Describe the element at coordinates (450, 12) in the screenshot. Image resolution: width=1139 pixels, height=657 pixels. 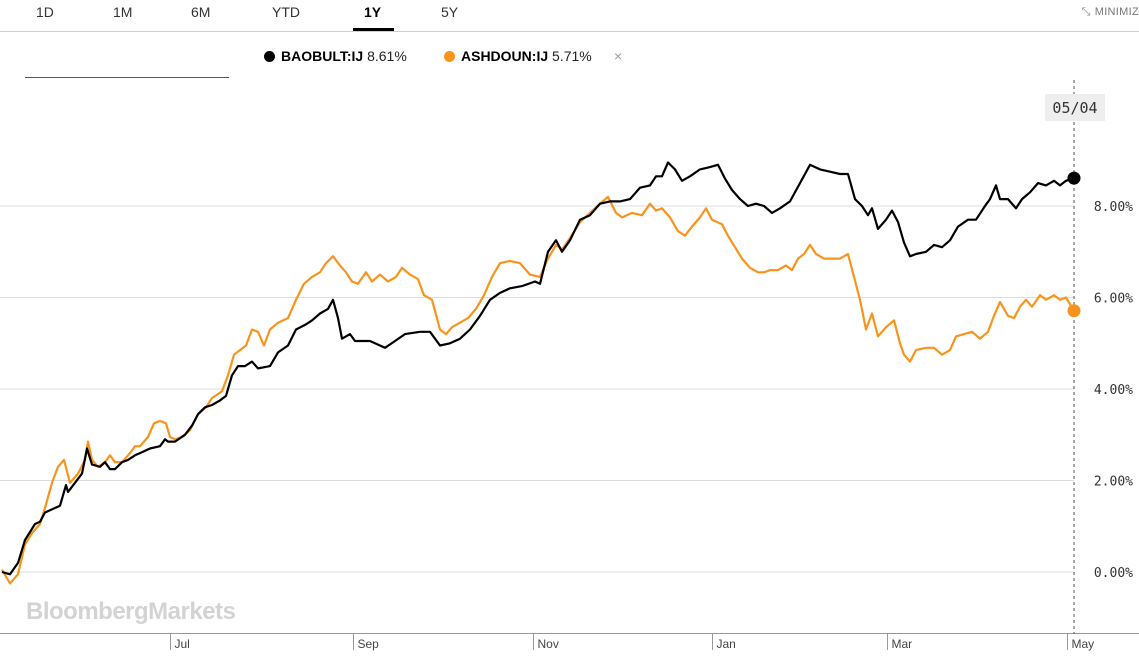
I see `tab-5y: 5Y` at that location.